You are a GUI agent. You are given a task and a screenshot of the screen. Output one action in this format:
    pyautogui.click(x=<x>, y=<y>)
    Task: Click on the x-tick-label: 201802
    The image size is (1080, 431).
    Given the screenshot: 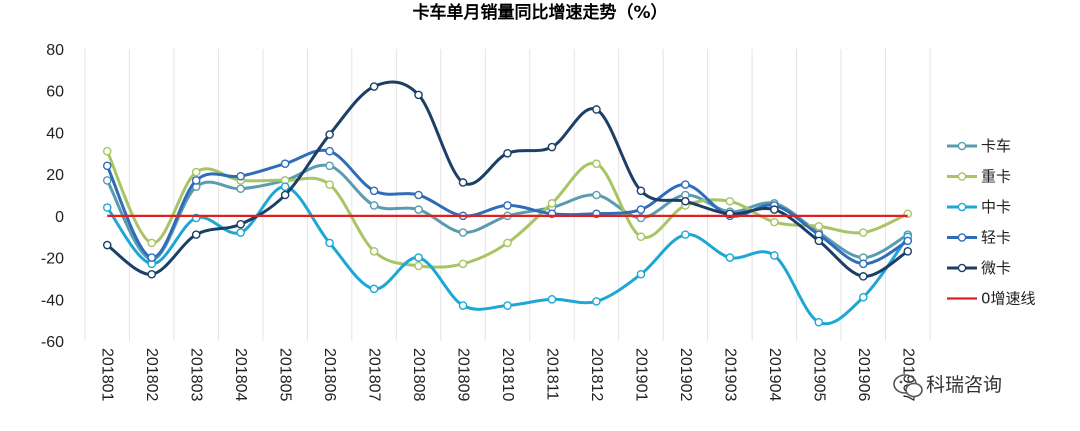 What is the action you would take?
    pyautogui.click(x=151, y=374)
    